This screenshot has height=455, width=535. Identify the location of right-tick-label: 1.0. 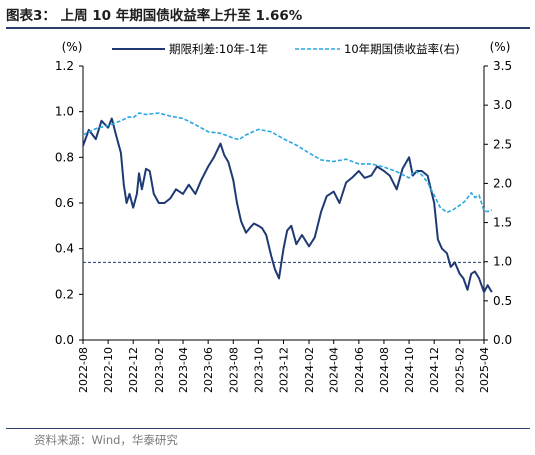
(502, 262).